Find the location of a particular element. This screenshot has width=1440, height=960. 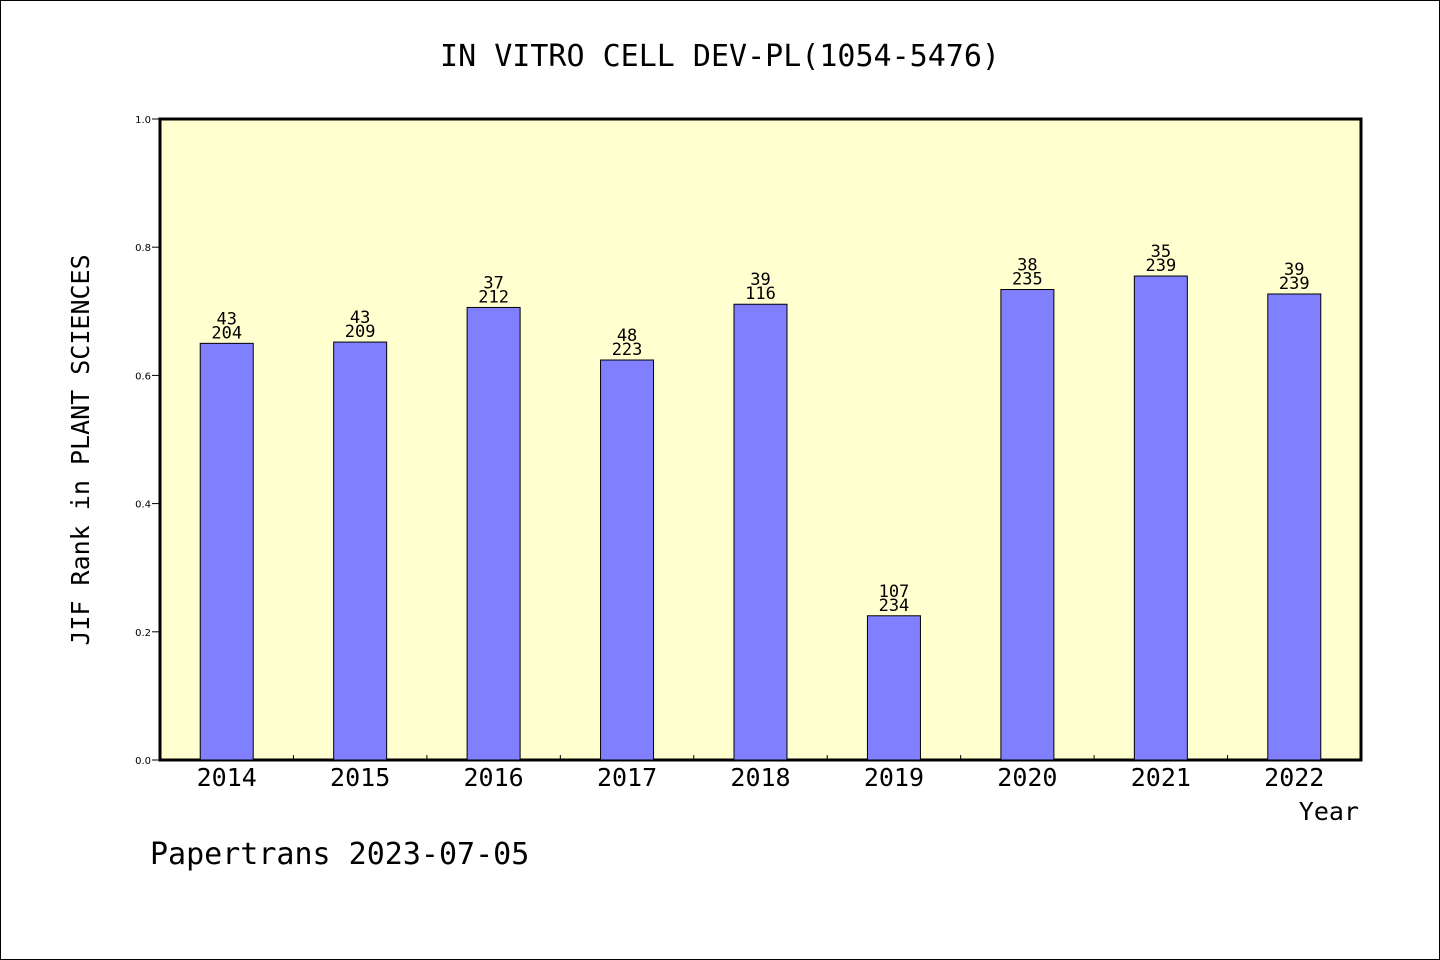

bar-rank-label: 37 is located at coordinates (493, 283).